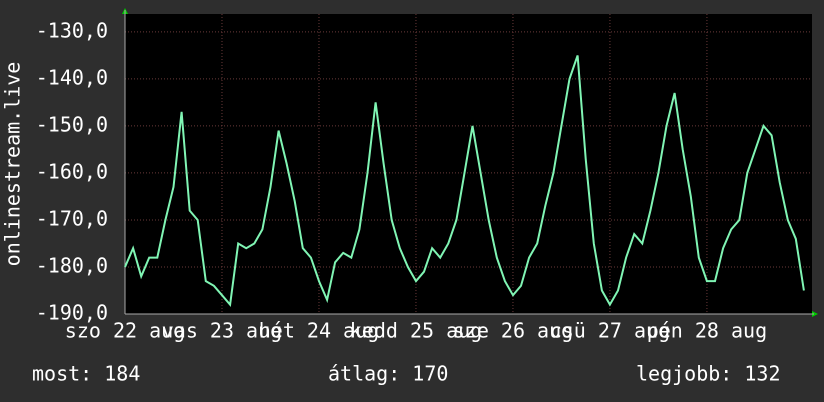 Image resolution: width=824 pixels, height=402 pixels. What do you see at coordinates (708, 374) in the screenshot?
I see `stat-label: legjobb: 132` at bounding box center [708, 374].